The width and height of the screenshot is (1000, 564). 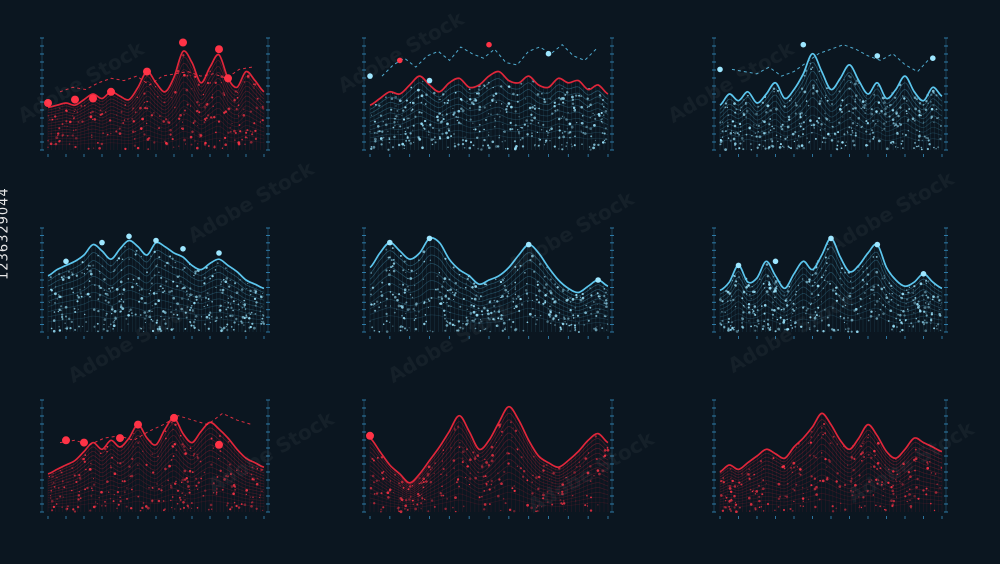 What do you see at coordinates (42, 94) in the screenshot?
I see `y-axis-left` at bounding box center [42, 94].